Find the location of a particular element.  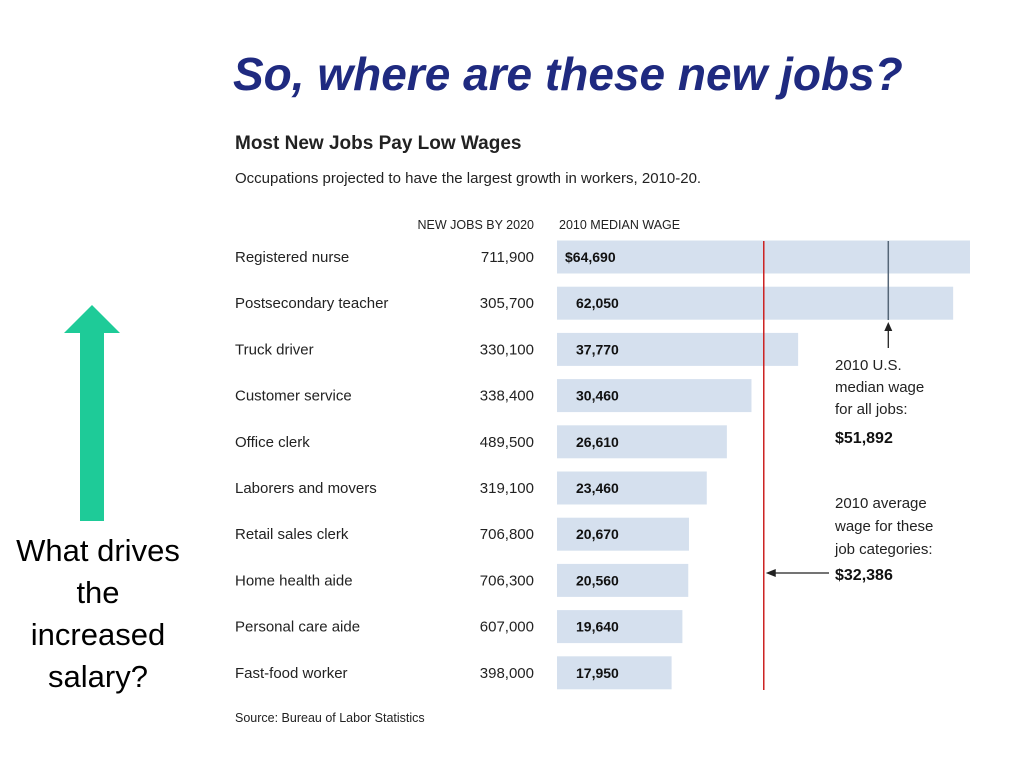

wage-header: 2010 MEDIAN WAGE is located at coordinates (619, 225).